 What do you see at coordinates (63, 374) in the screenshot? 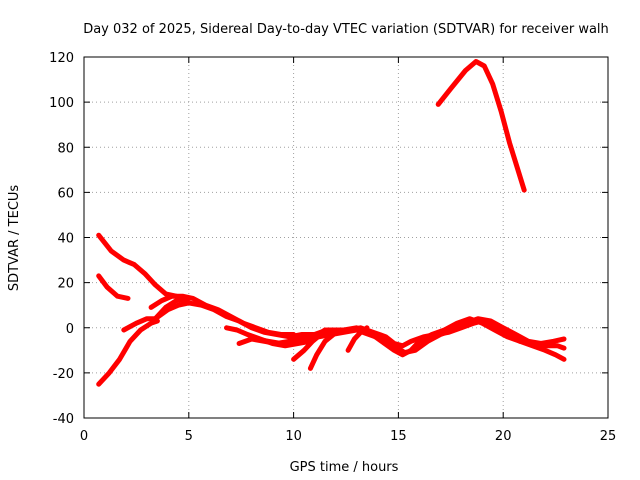
I see `y-tick-label: -20` at bounding box center [63, 374].